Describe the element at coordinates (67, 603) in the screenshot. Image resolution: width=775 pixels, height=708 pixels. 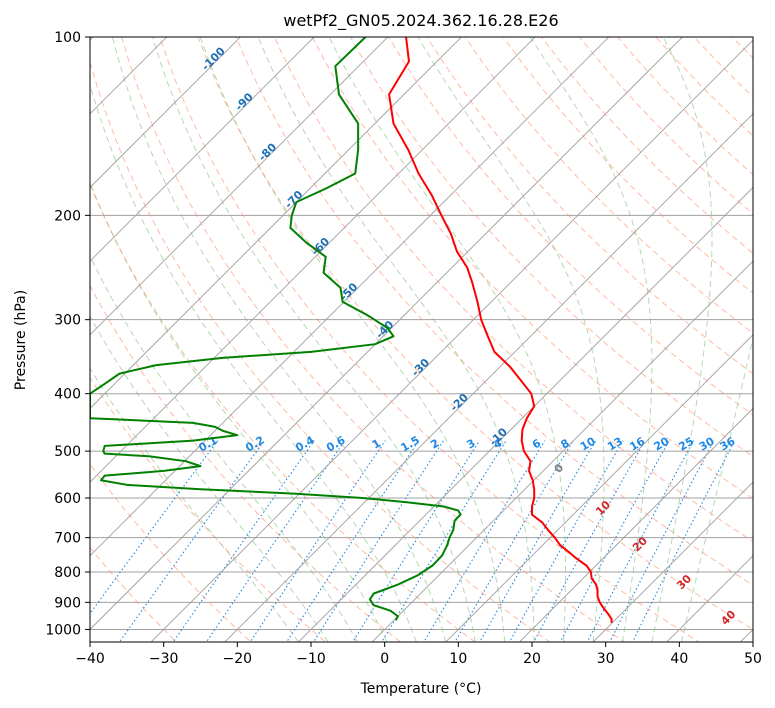
I see `y-tick-label: 900` at that location.